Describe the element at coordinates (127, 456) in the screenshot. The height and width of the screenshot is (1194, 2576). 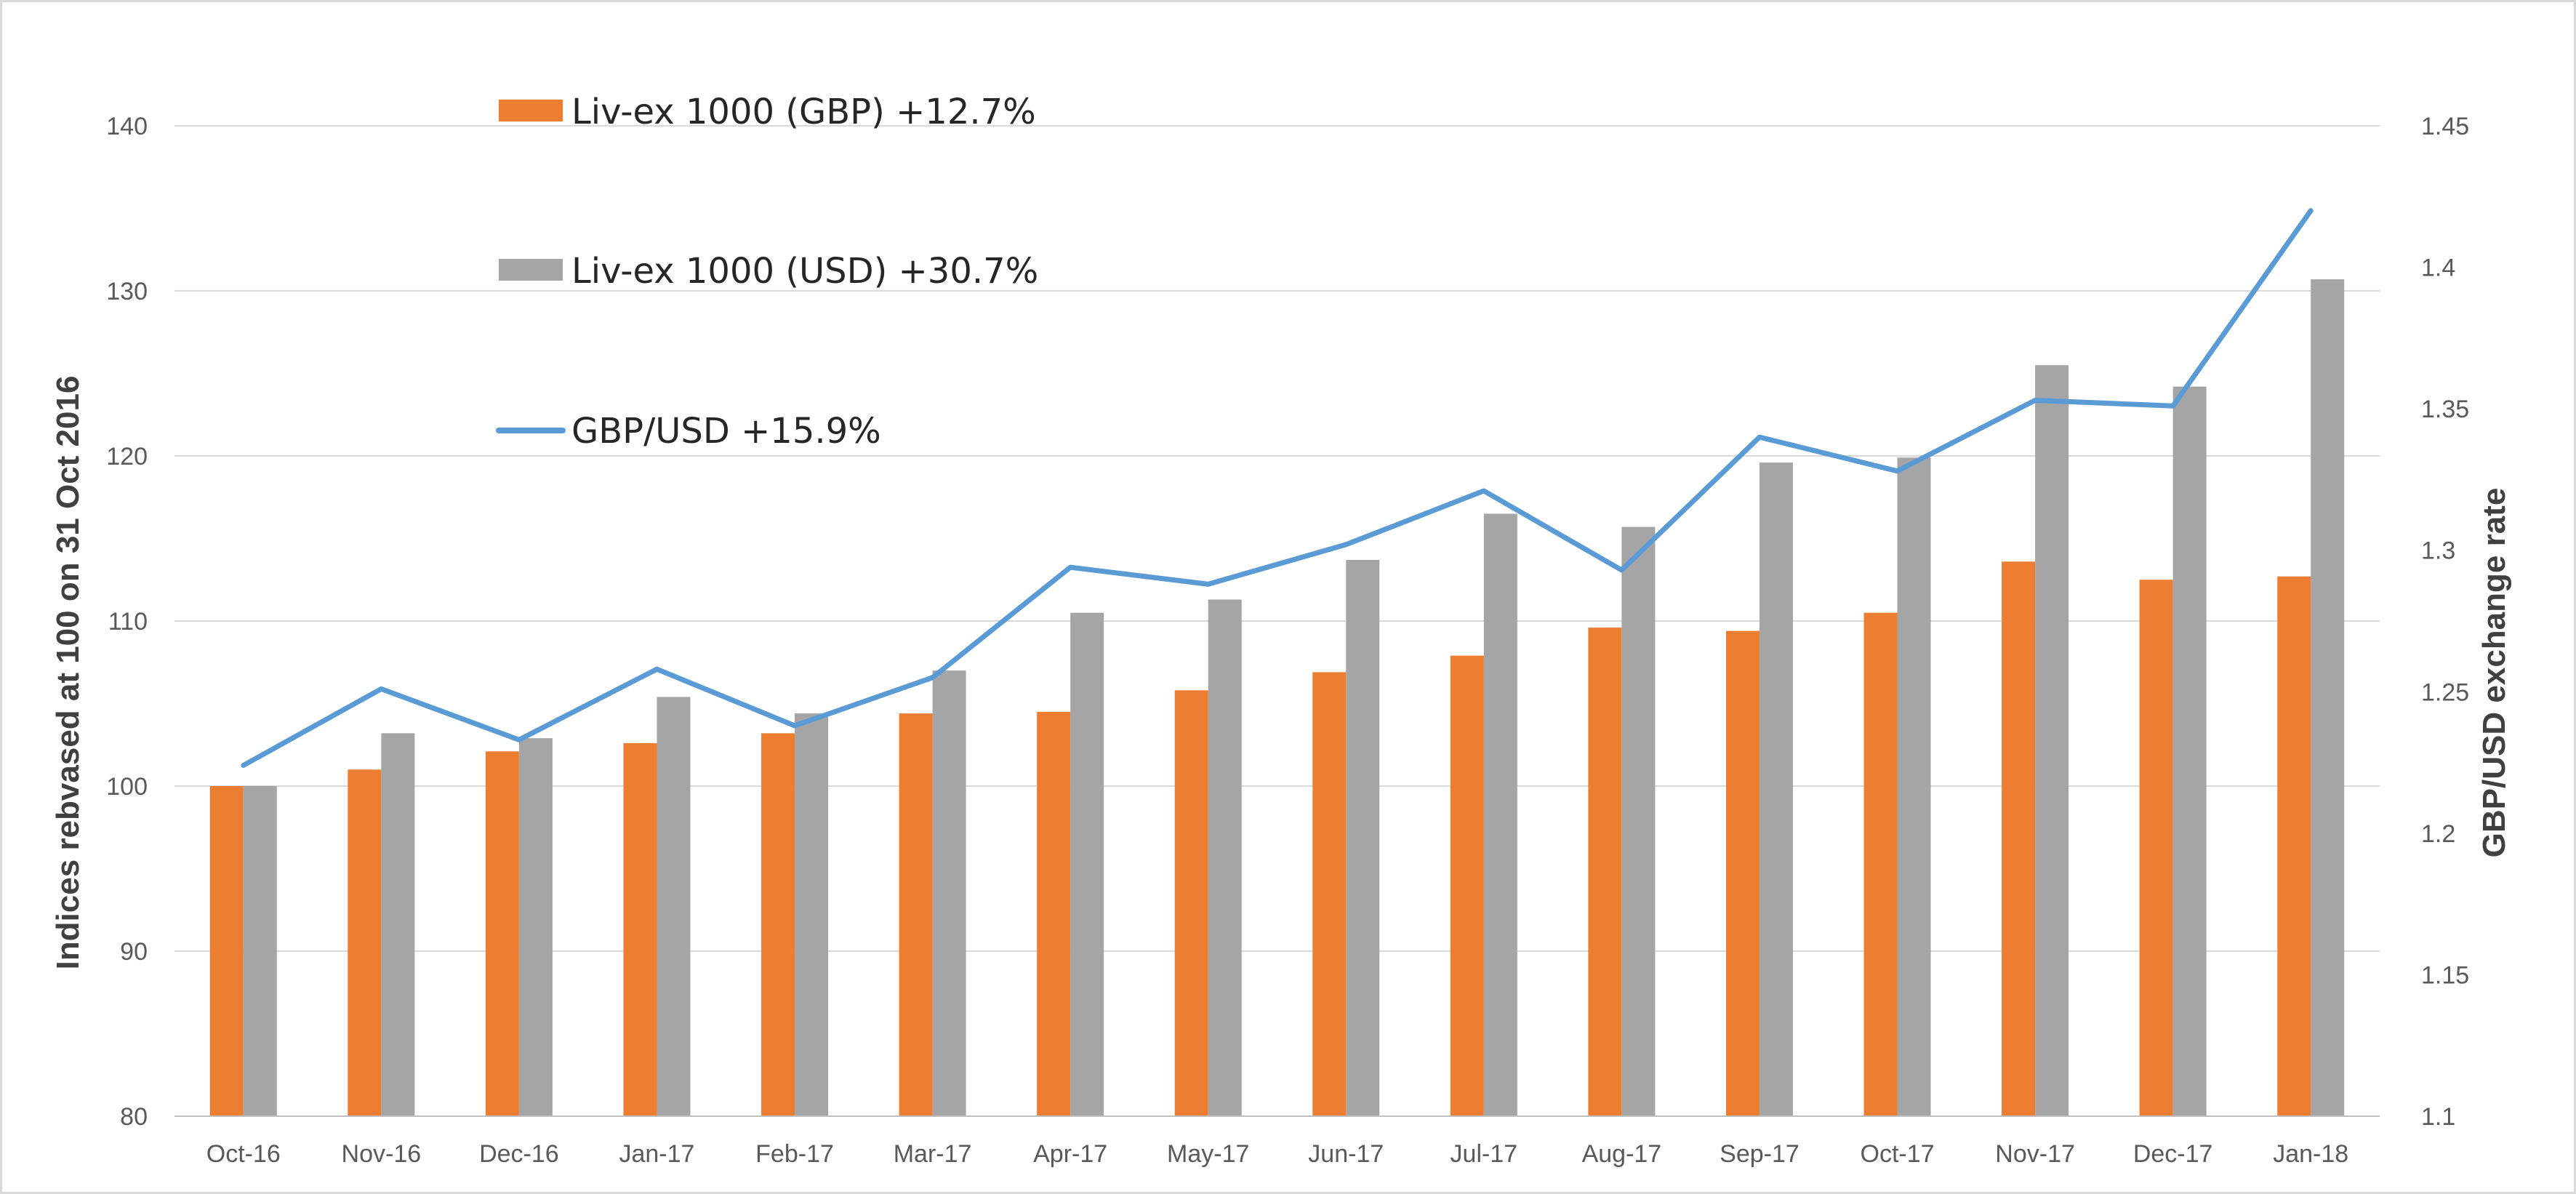
I see `y-left-tick-label: 120` at that location.